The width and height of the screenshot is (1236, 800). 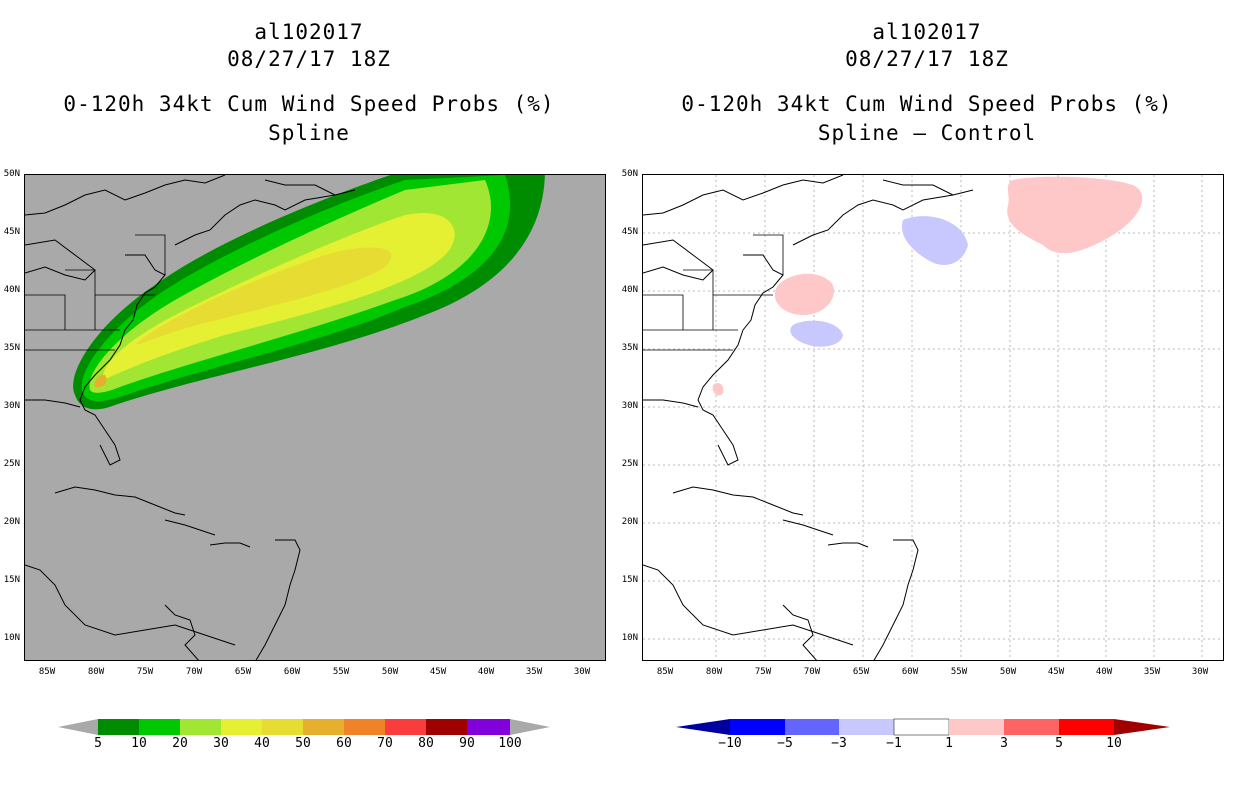 What do you see at coordinates (510, 743) in the screenshot?
I see `colorbar-label: 100` at bounding box center [510, 743].